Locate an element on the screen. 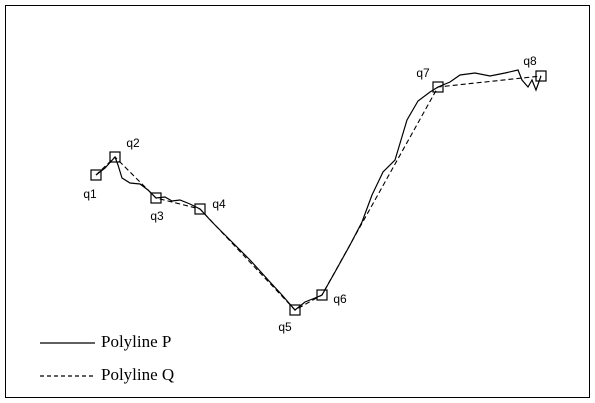  node-label: q2 is located at coordinates (133, 143).